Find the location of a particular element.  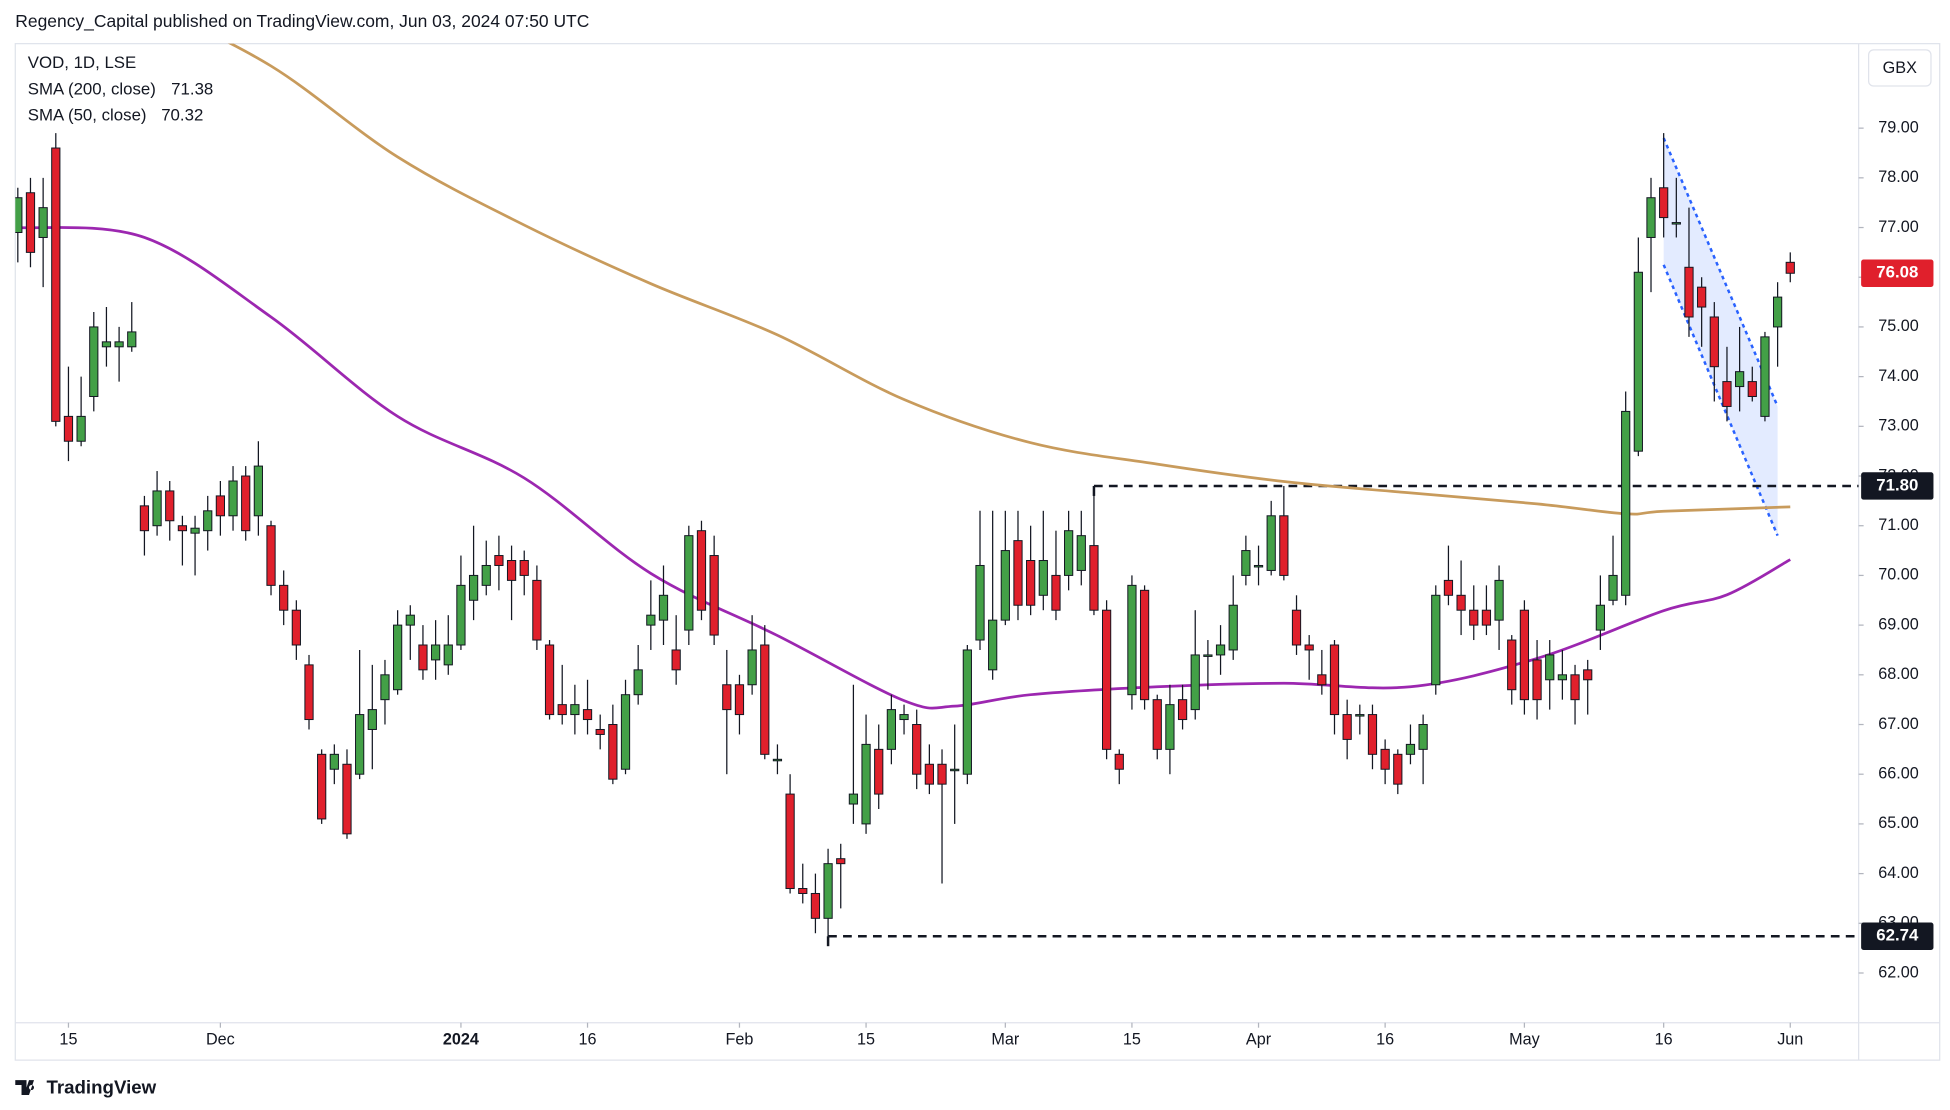

sma50-legend: SMA (50, close) is located at coordinates (87, 114).